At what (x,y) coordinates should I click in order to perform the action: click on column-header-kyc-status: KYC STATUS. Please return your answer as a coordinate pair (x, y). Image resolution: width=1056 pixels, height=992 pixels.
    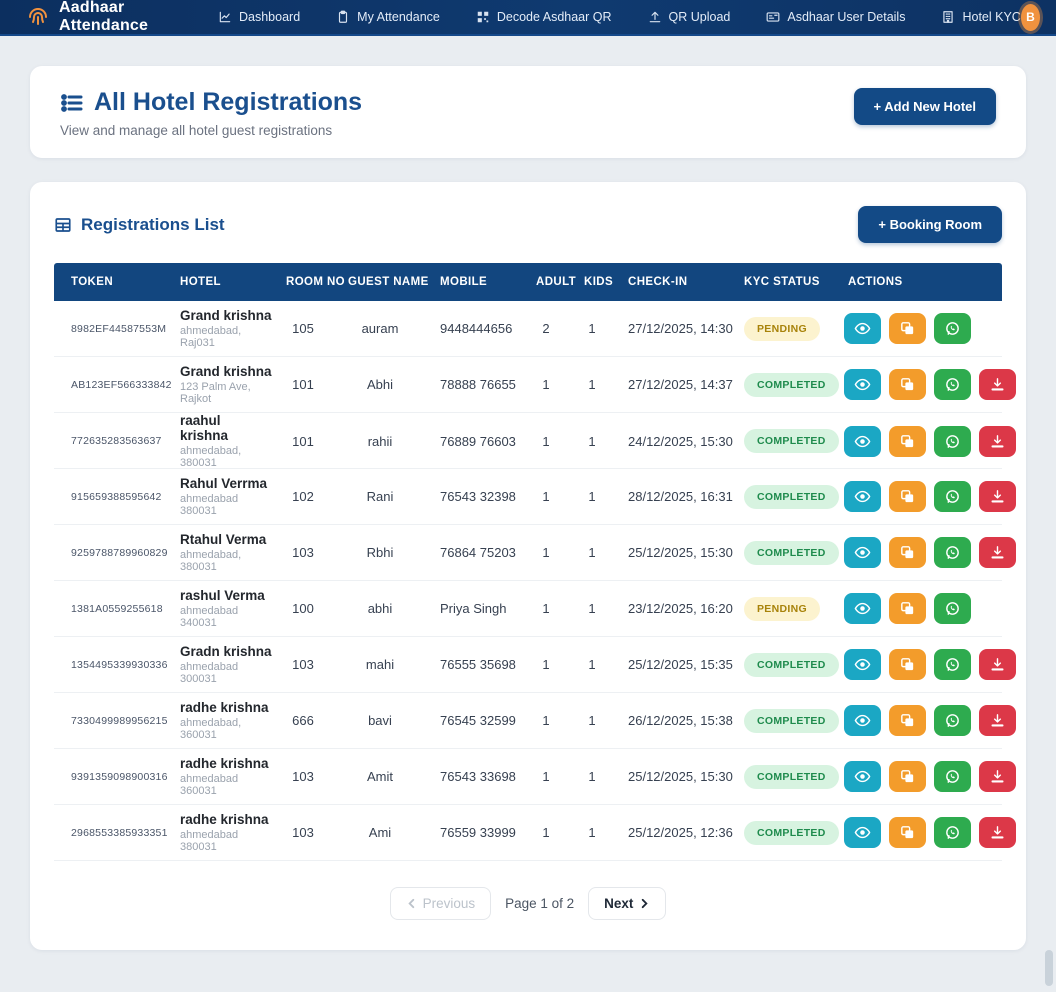
    Looking at the image, I should click on (782, 282).